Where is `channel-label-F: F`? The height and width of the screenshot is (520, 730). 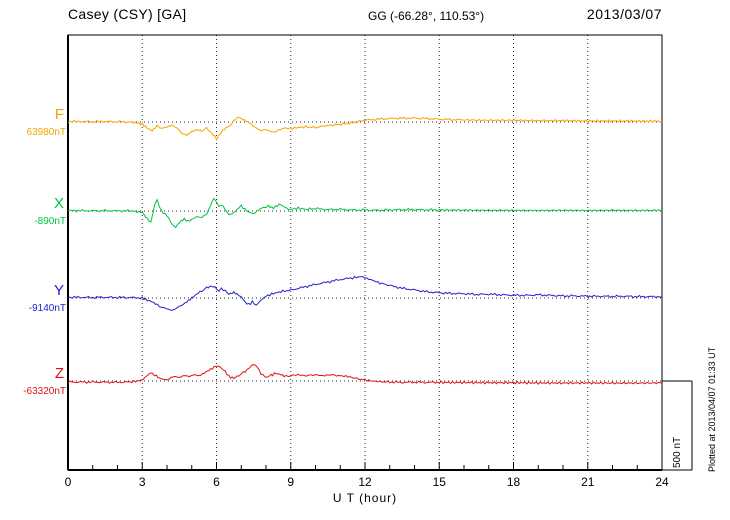 channel-label-F: F is located at coordinates (59, 114).